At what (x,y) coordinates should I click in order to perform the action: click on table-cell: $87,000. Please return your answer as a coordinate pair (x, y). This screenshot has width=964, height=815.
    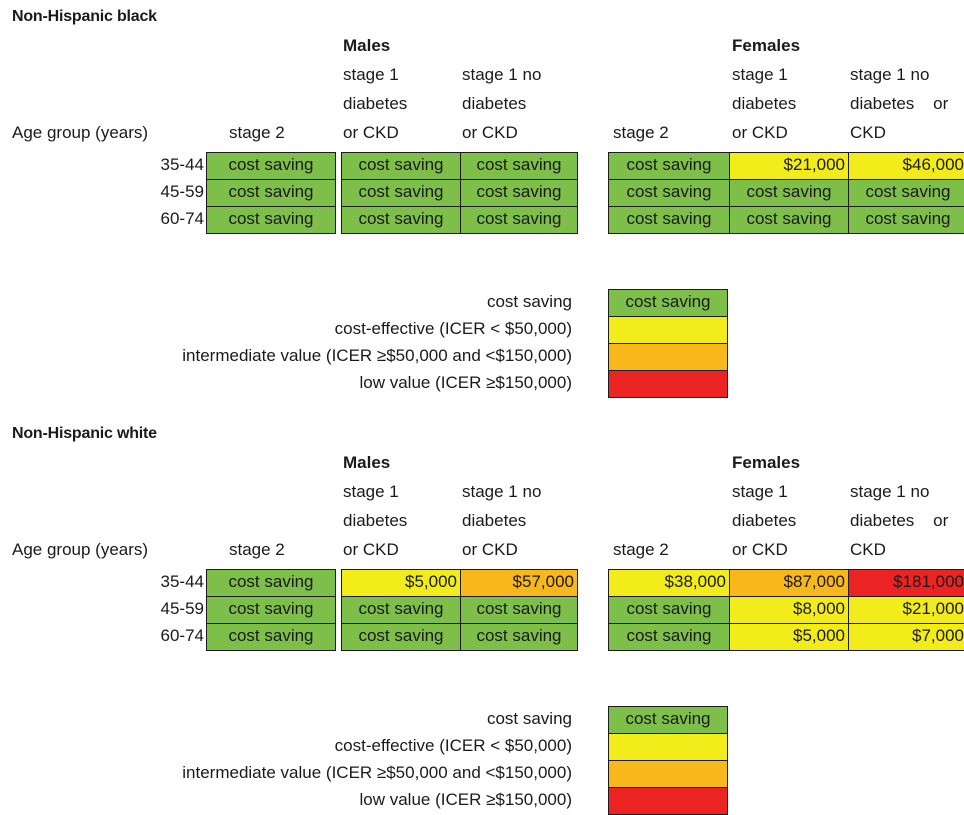
    Looking at the image, I should click on (789, 583).